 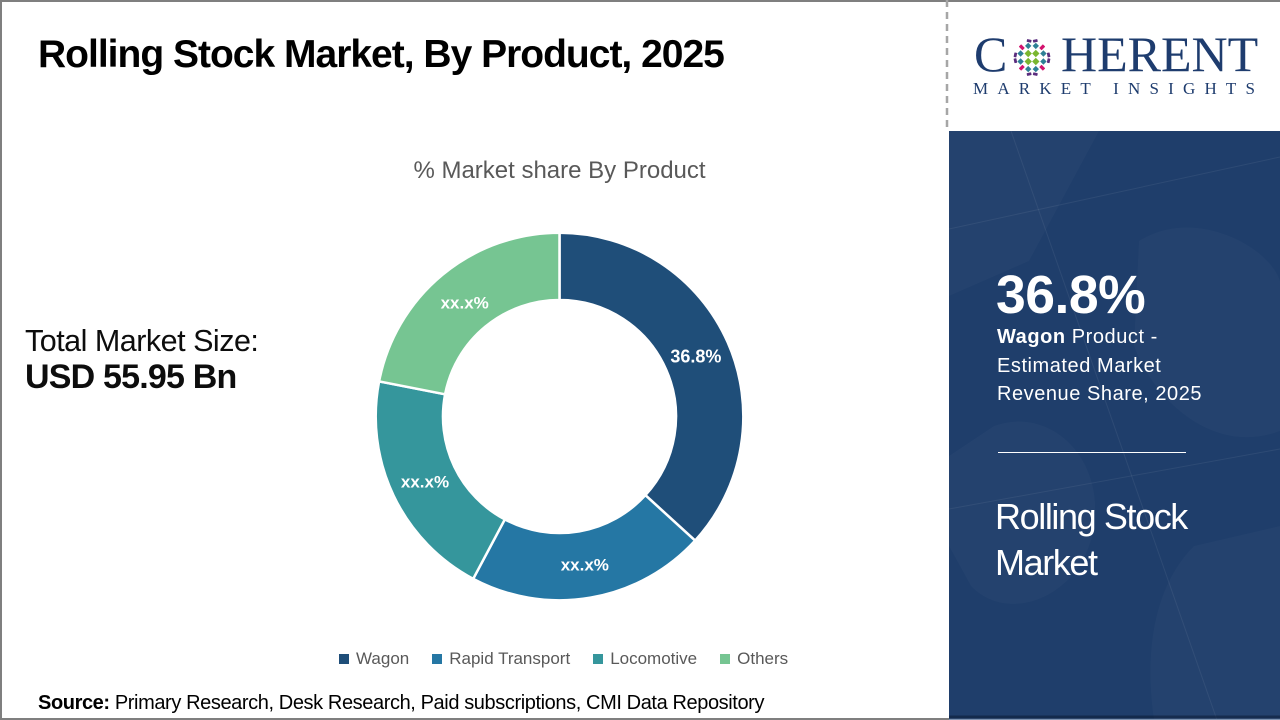 What do you see at coordinates (695, 357) in the screenshot?
I see `svg-text: 36.8%` at bounding box center [695, 357].